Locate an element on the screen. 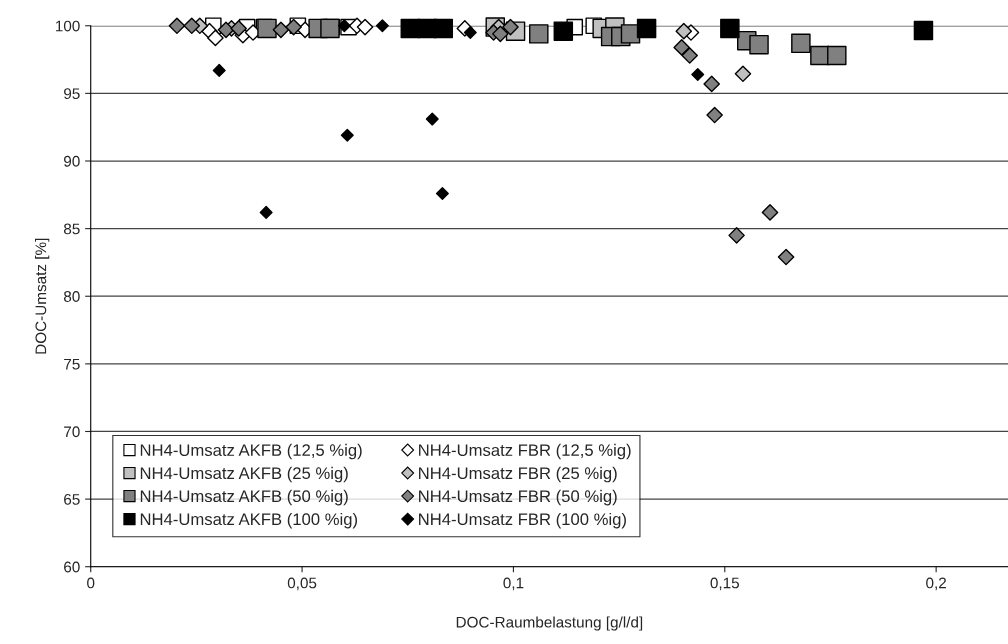 Image resolution: width=1008 pixels, height=644 pixels. y-tick-label: 95 is located at coordinates (72, 94).